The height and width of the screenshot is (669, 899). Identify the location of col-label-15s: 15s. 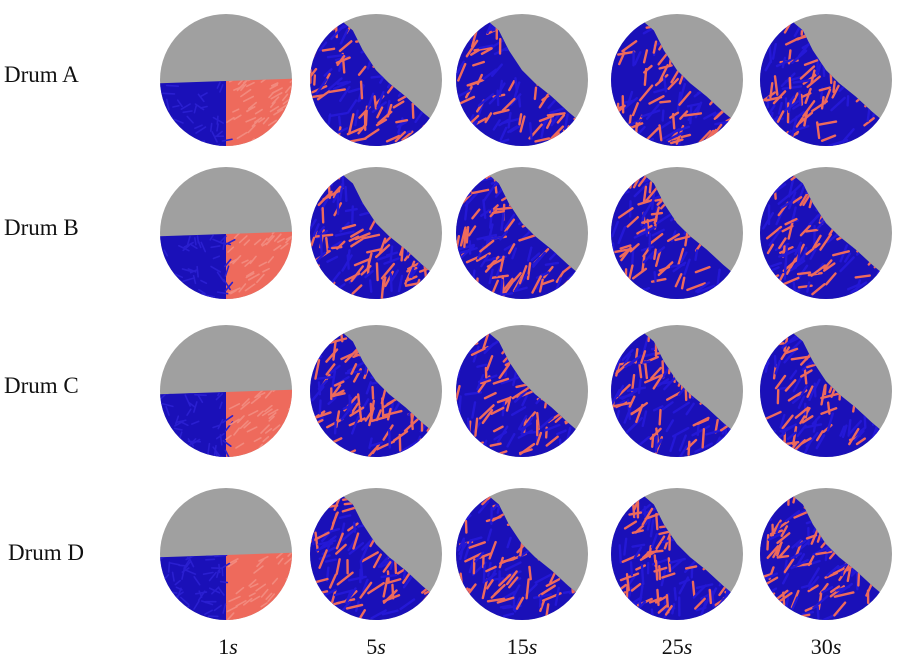
(522, 647).